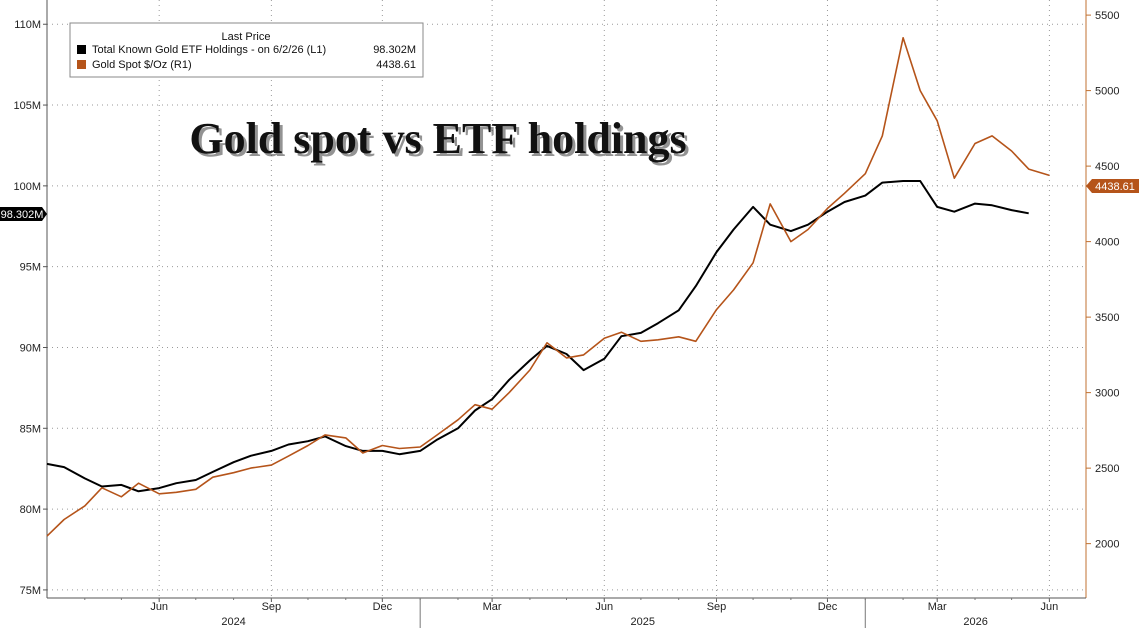 This screenshot has width=1139, height=628. I want to click on left-flag-shape, so click(23, 214).